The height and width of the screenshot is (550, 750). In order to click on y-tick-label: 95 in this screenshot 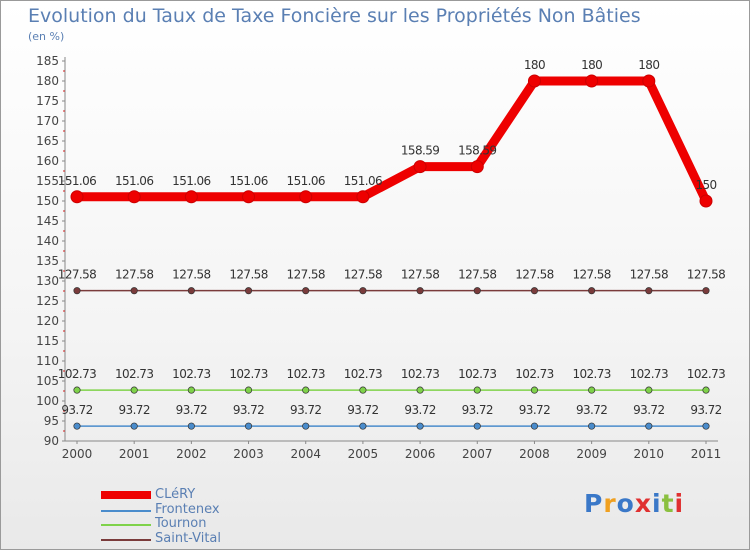, I will do `click(51, 421)`.